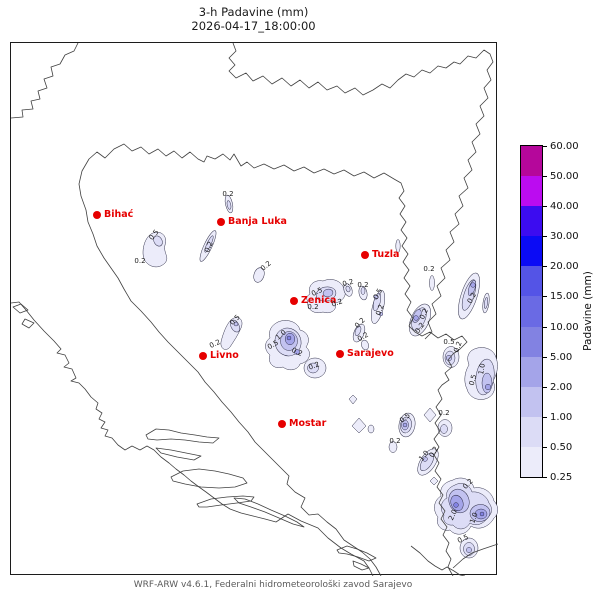 This screenshot has width=600, height=600. Describe the element at coordinates (564, 297) in the screenshot. I see `colorbar-tick-label: 15.00` at that location.